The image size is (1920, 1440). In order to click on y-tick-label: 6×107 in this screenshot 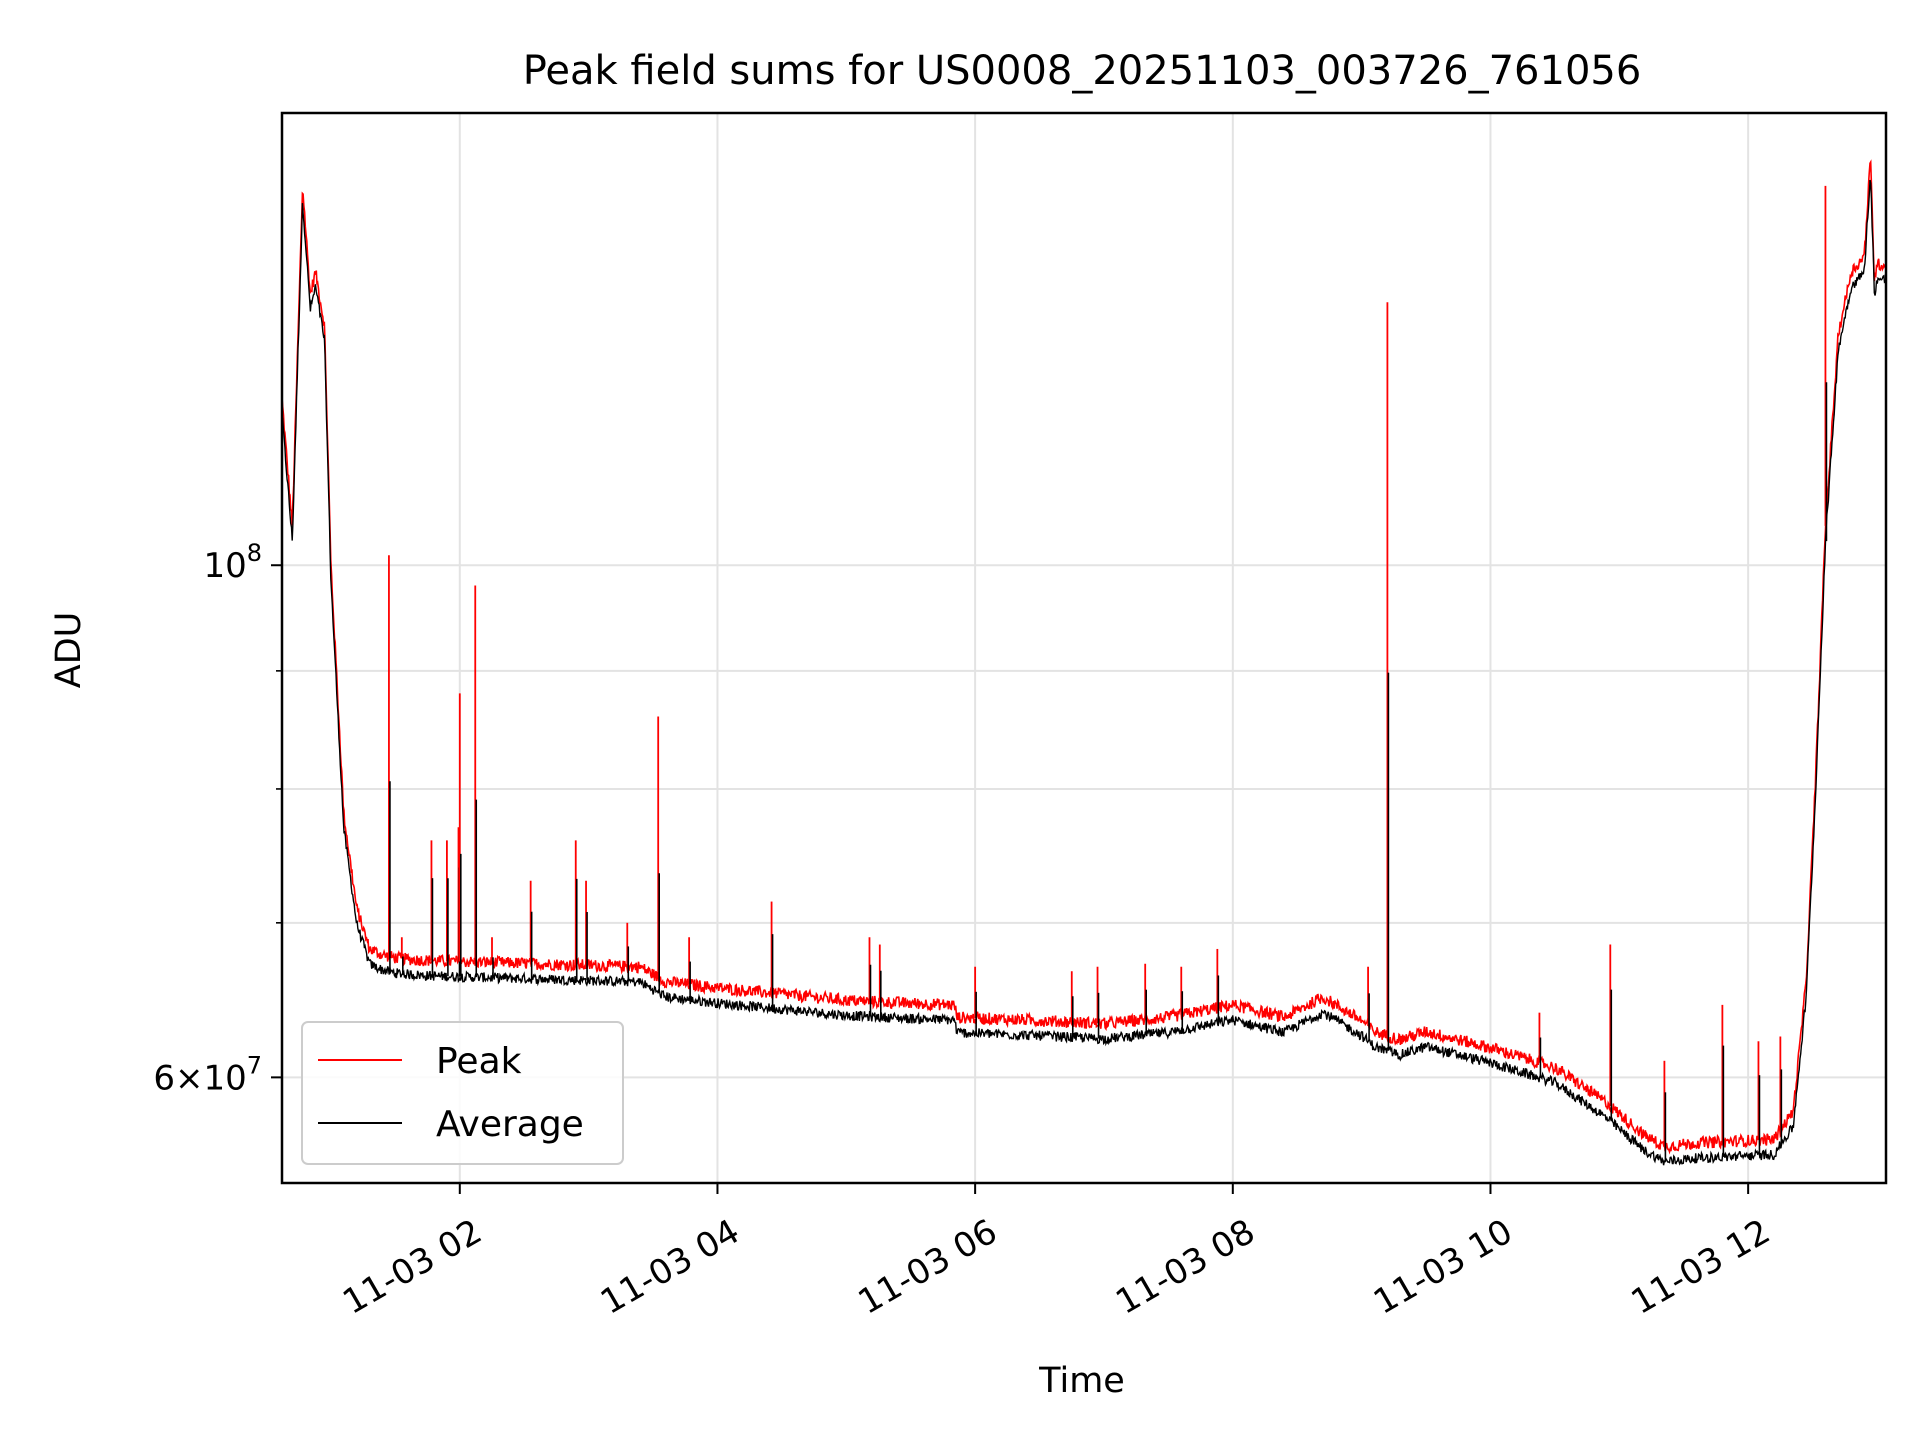, I will do `click(207, 1074)`.